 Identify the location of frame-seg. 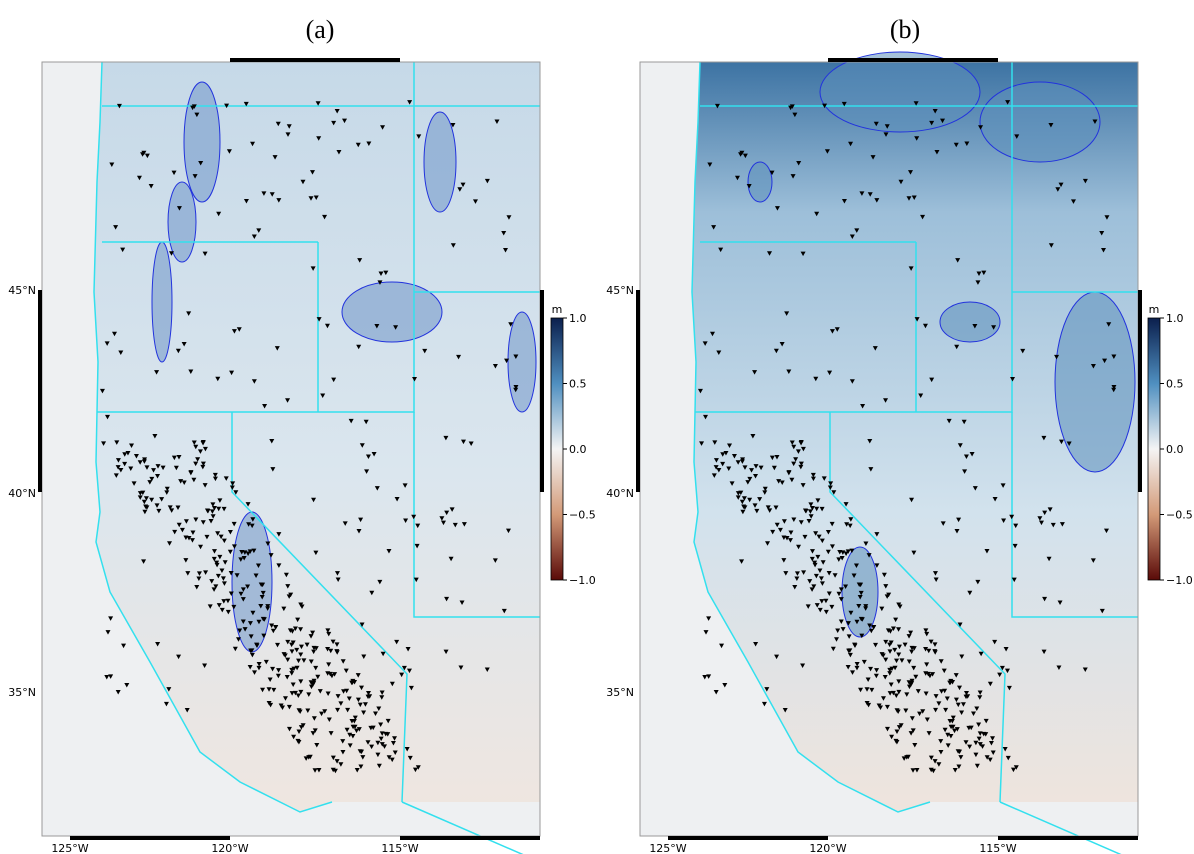
(150, 838).